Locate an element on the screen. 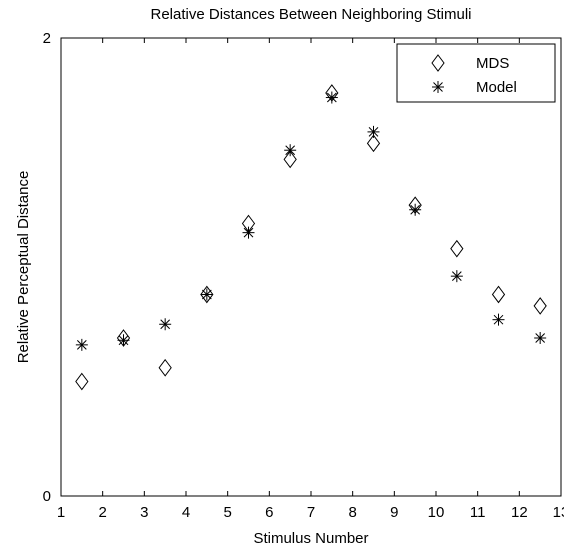 The height and width of the screenshot is (548, 564). x-tick-label: 1 is located at coordinates (61, 512).